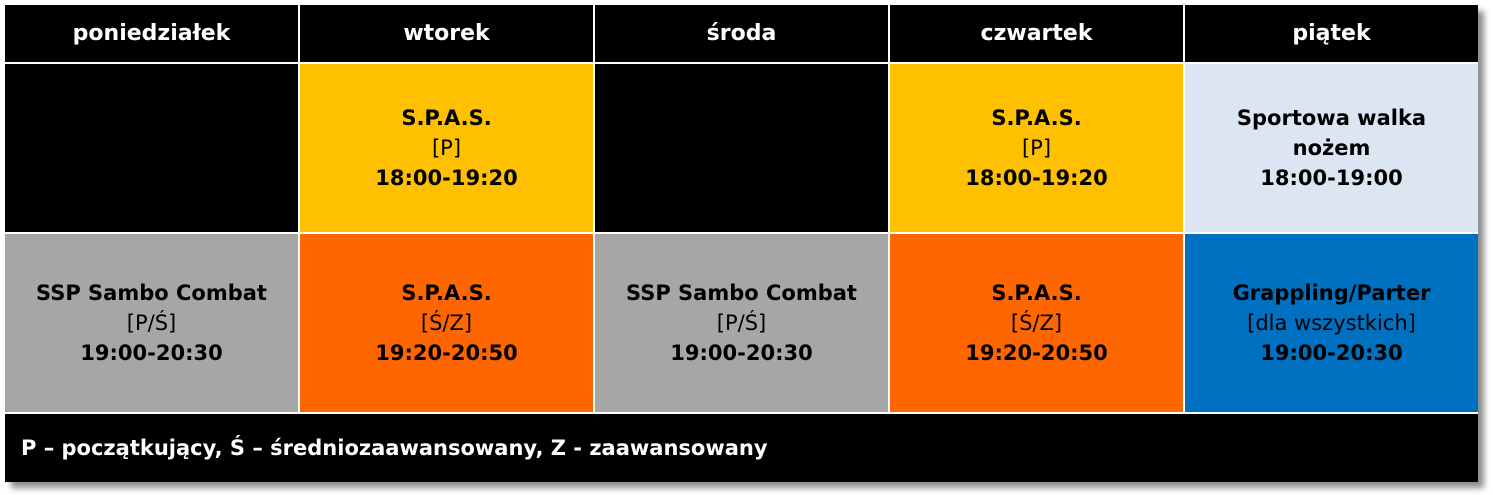  What do you see at coordinates (446, 33) in the screenshot?
I see `day-header: wtorek` at bounding box center [446, 33].